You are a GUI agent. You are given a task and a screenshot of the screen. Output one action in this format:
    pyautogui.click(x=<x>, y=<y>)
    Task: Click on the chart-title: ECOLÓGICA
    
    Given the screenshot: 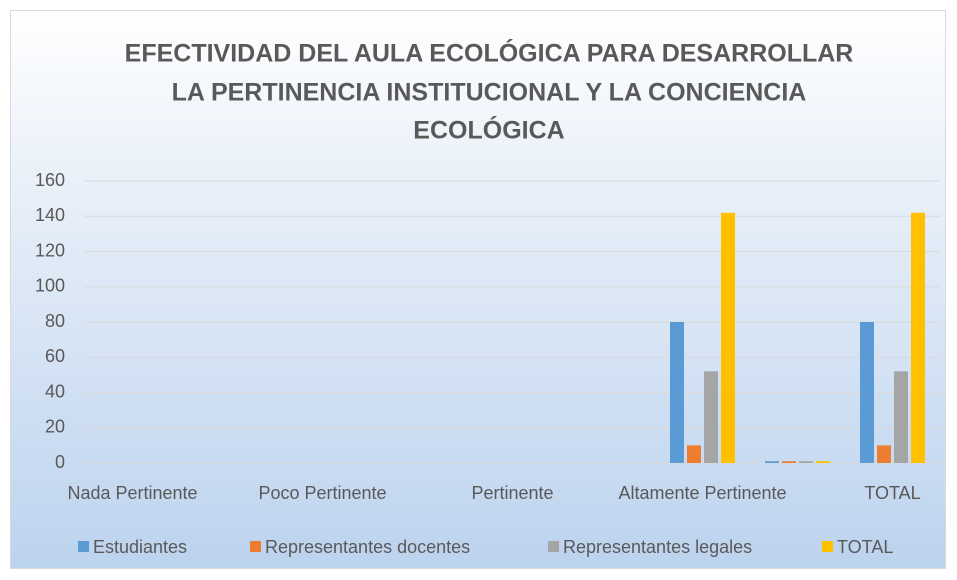 What is the action you would take?
    pyautogui.click(x=488, y=130)
    